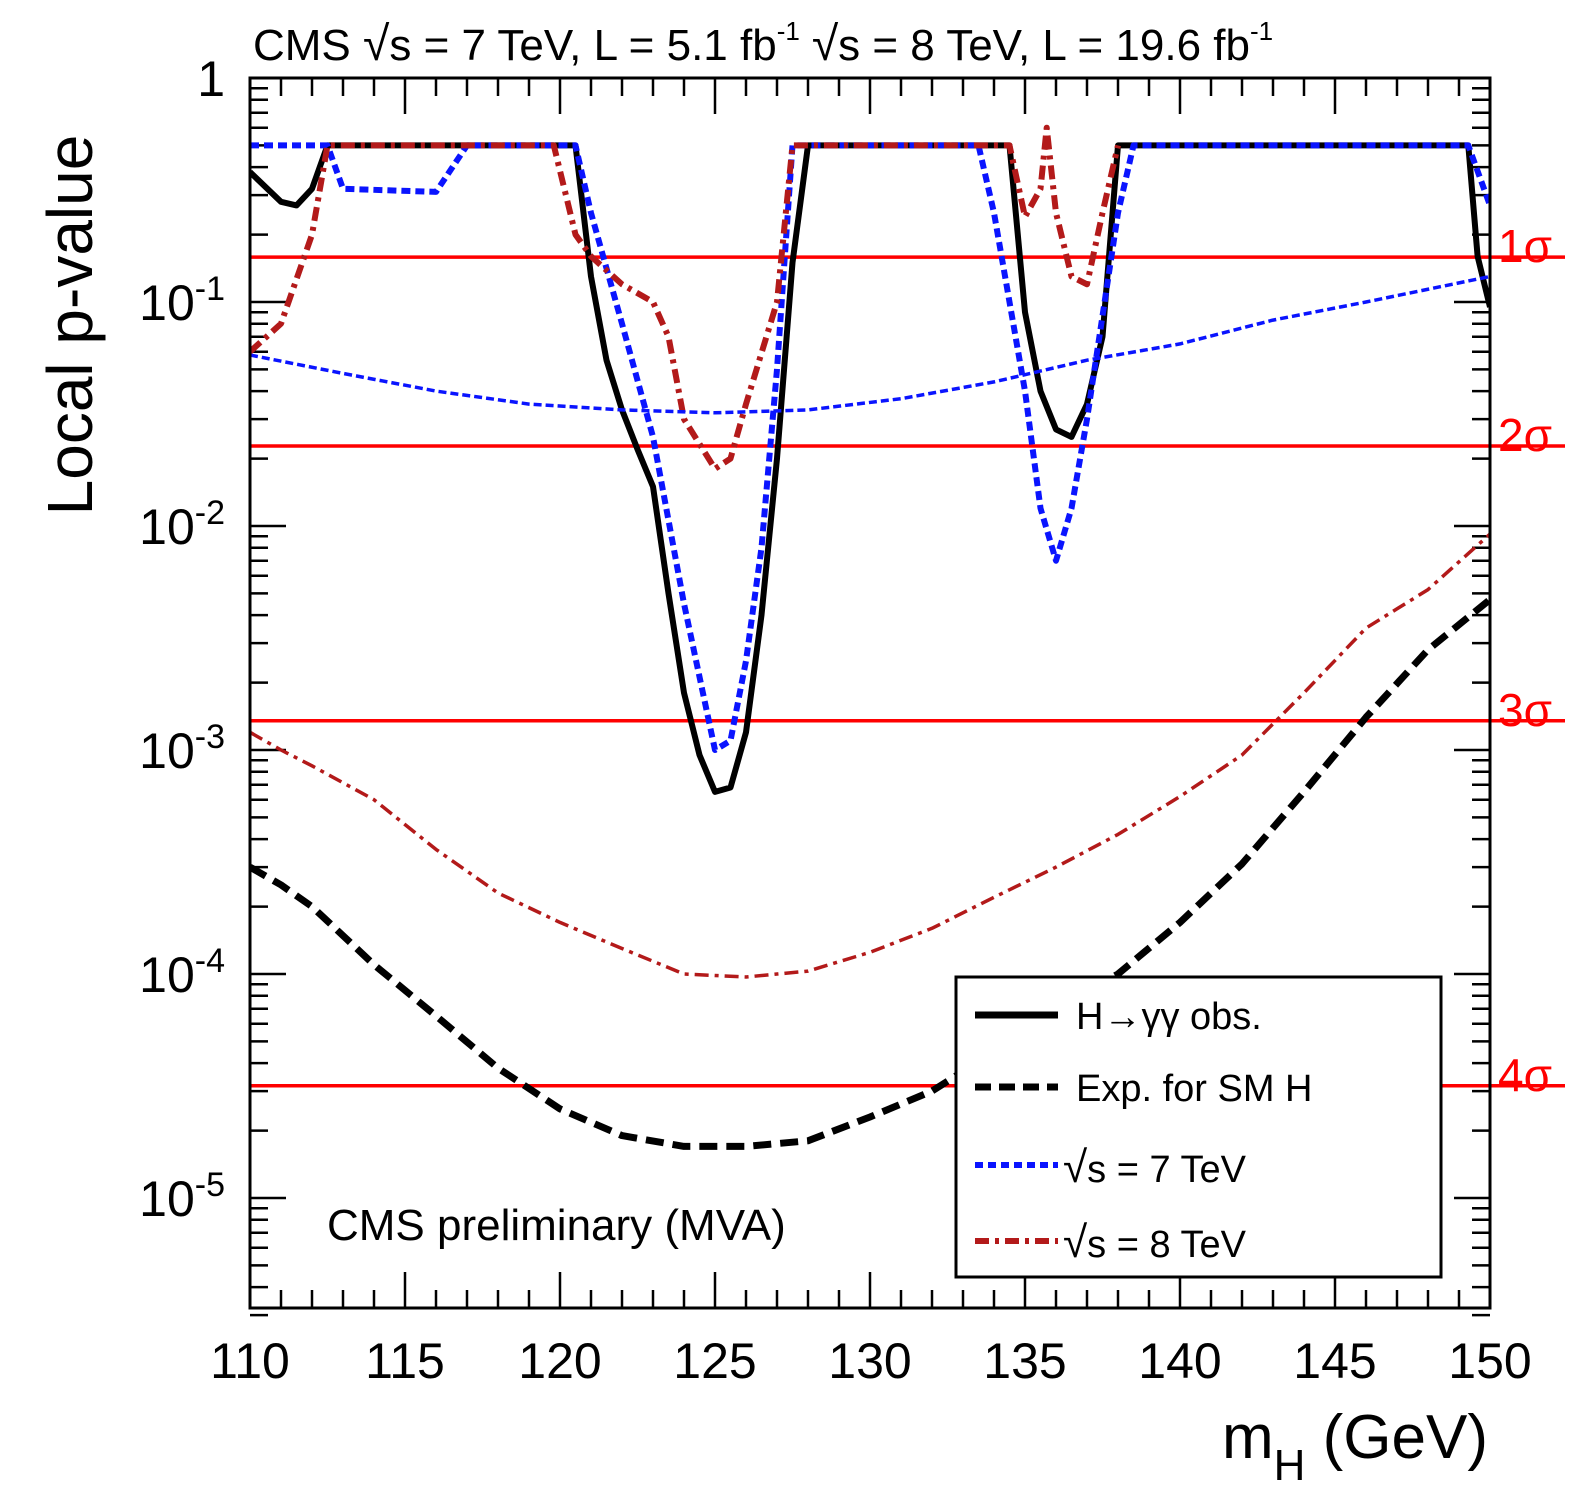 This screenshot has height=1512, width=1575. I want to click on y-tick-label: 10⁻⁴, so click(182, 972).